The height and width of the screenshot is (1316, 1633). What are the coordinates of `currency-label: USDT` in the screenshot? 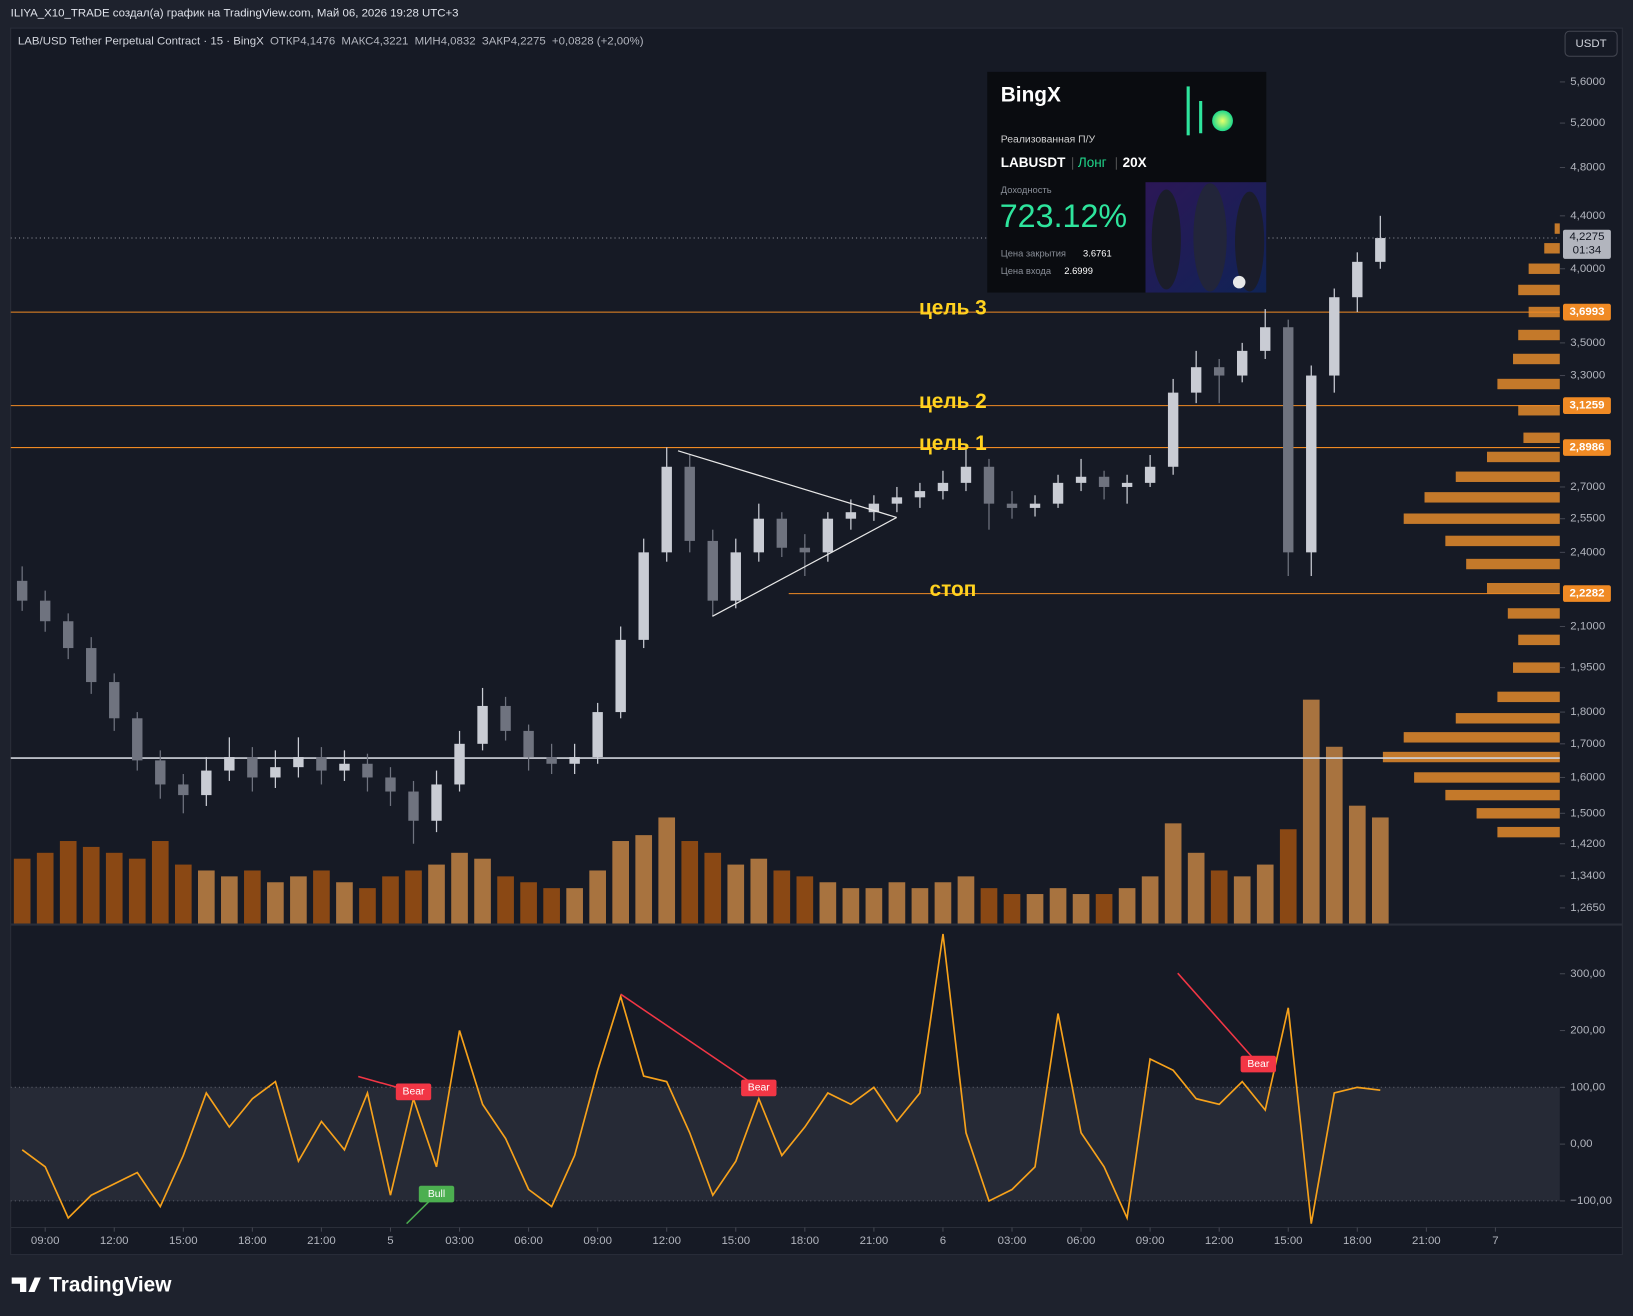 It's located at (1591, 44).